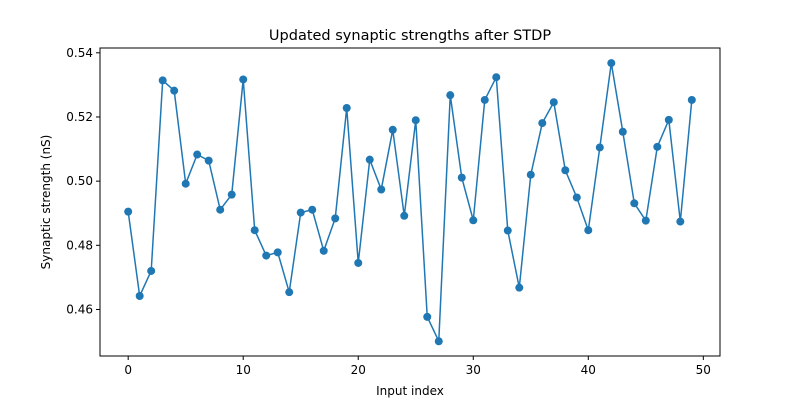  I want to click on y-tick-label: 0.54, so click(79, 53).